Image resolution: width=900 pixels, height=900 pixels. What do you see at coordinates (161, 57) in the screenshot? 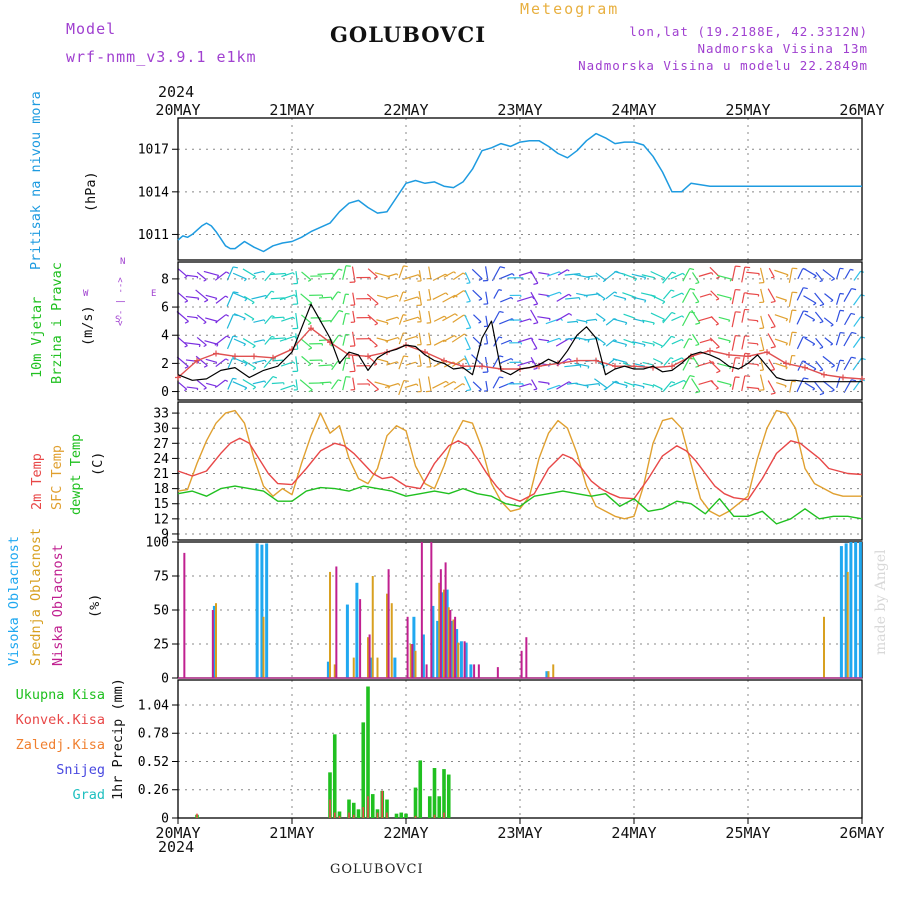
I see `model-name: wrf-nmm_v3.9.1 e1km` at bounding box center [161, 57].